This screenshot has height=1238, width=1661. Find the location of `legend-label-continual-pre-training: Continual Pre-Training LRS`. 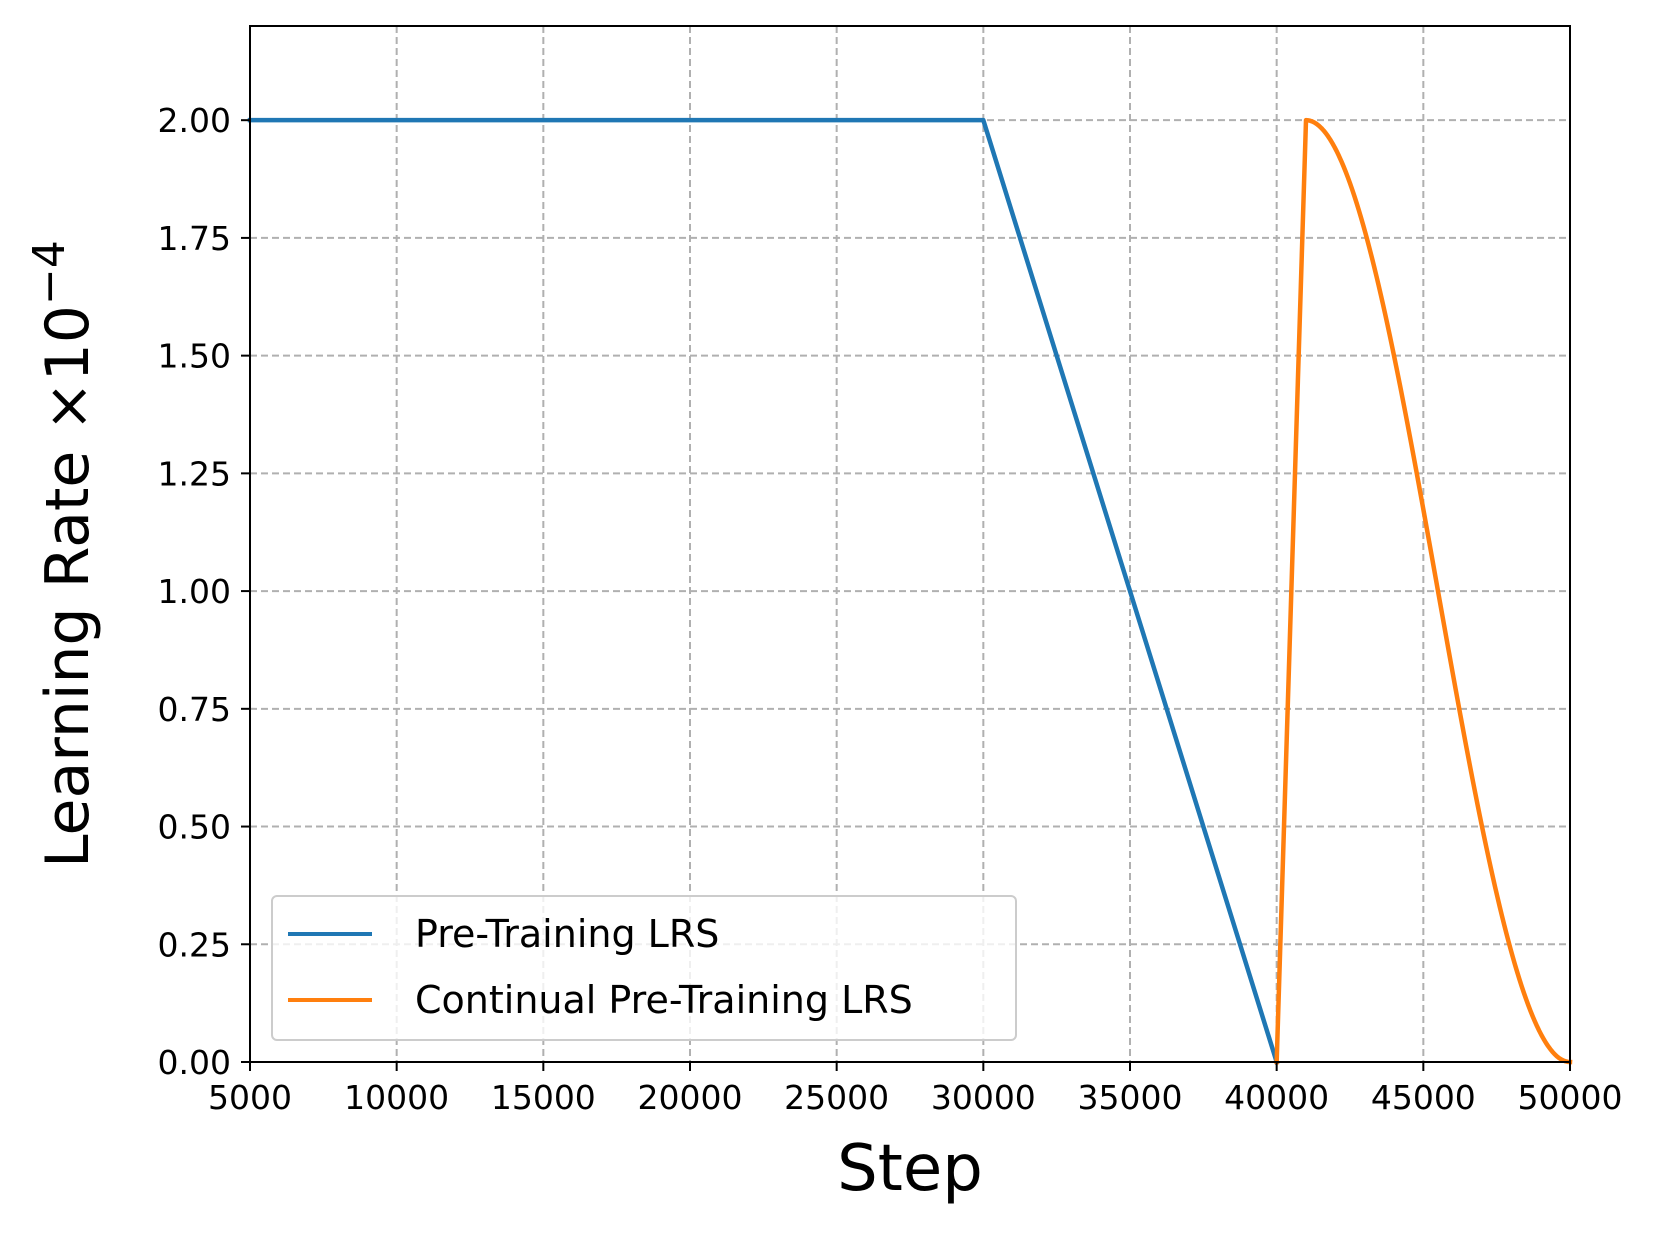

legend-label-continual-pre-training: Continual Pre-Training LRS is located at coordinates (664, 1000).